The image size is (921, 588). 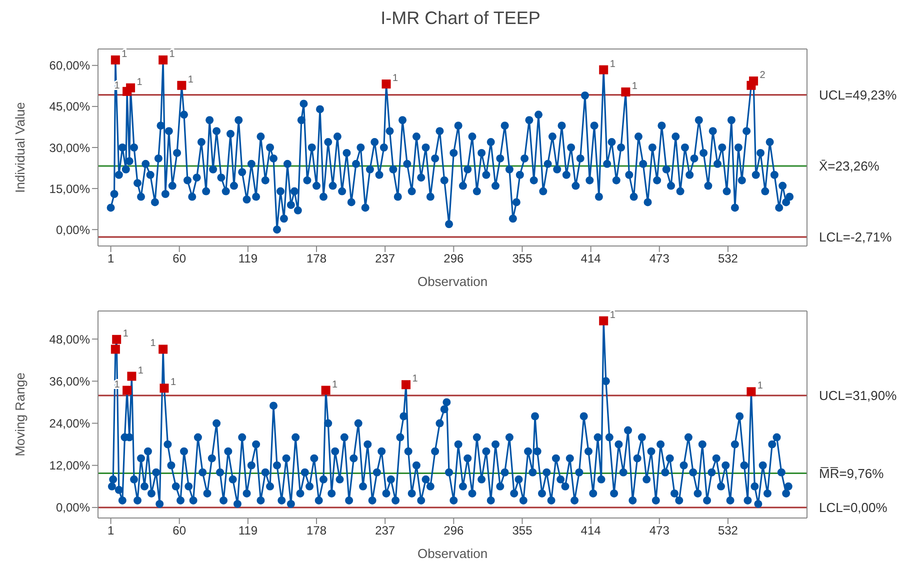 I want to click on y-tick-label: 36,00%, so click(x=69, y=381).